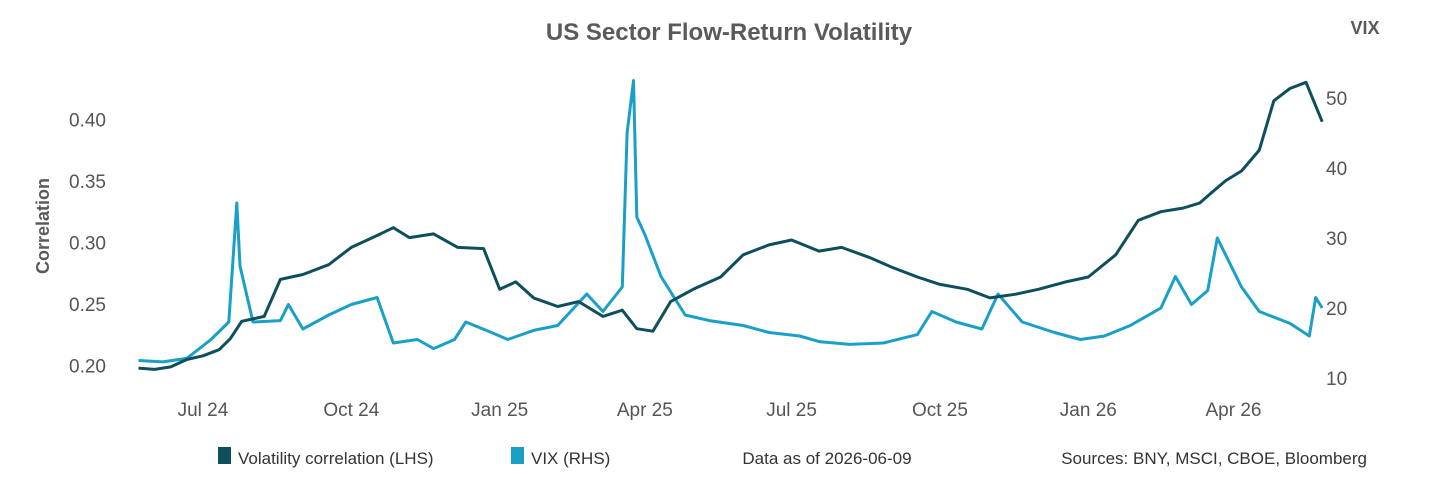  What do you see at coordinates (1336, 169) in the screenshot?
I see `right-tick-label: 40` at bounding box center [1336, 169].